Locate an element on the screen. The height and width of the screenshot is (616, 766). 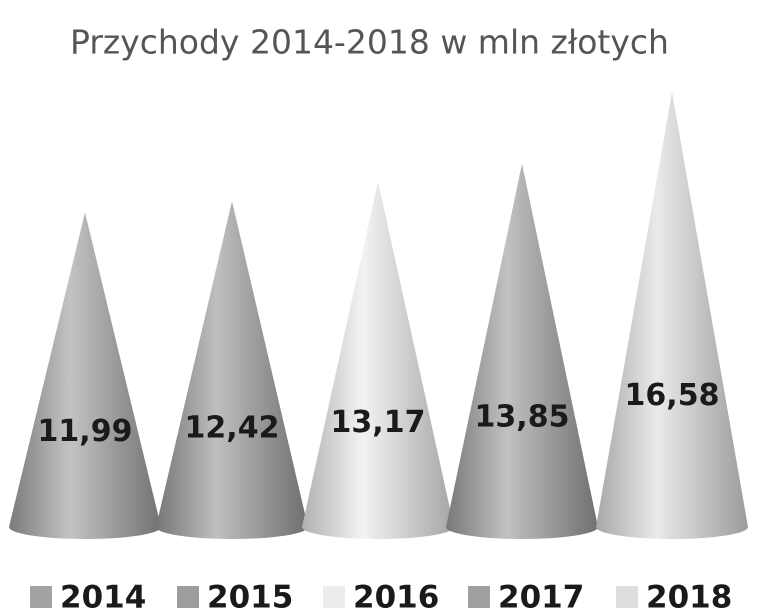
value-label: 13,17 is located at coordinates (378, 422).